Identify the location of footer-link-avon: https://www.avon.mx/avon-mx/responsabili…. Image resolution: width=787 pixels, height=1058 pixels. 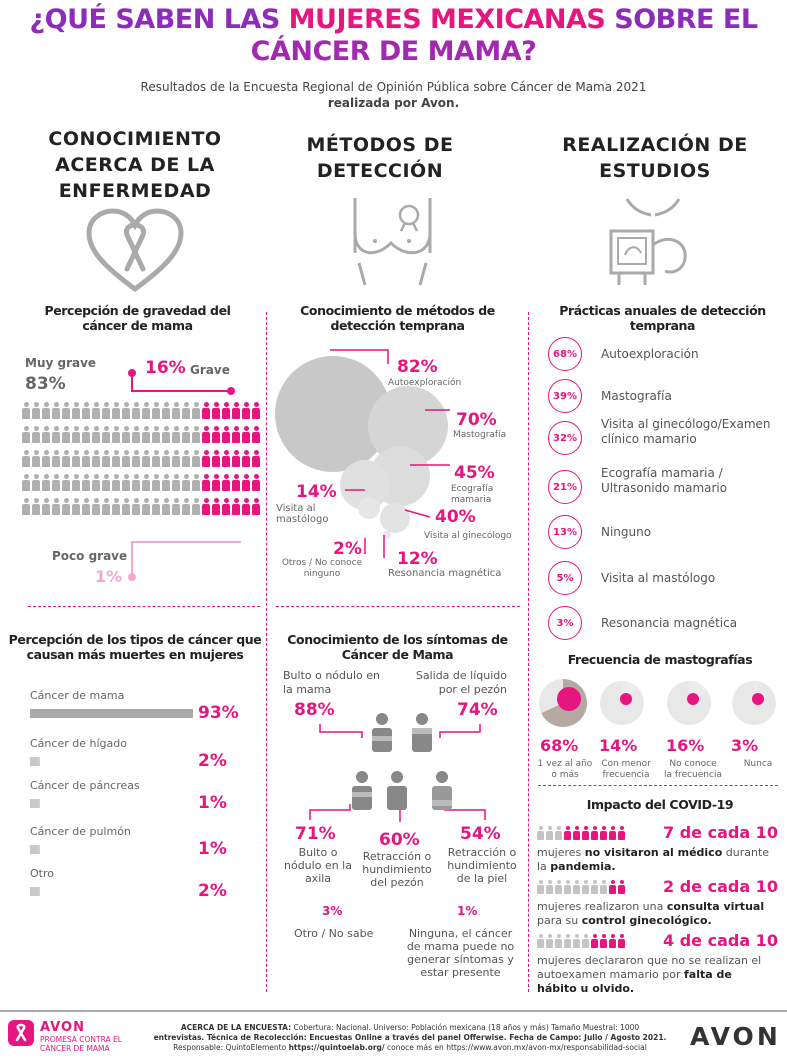
(546, 1047).